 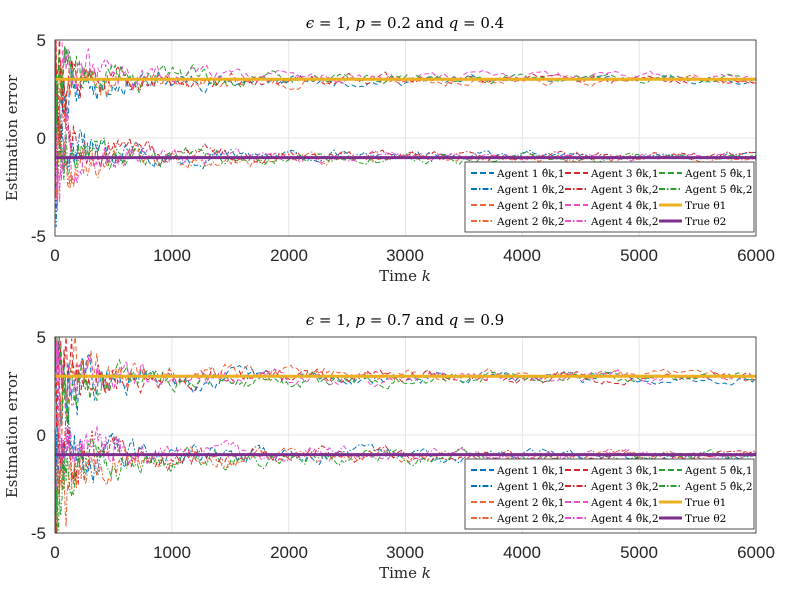 What do you see at coordinates (12, 137) in the screenshot?
I see `y-axis-label-1: Estimation error` at bounding box center [12, 137].